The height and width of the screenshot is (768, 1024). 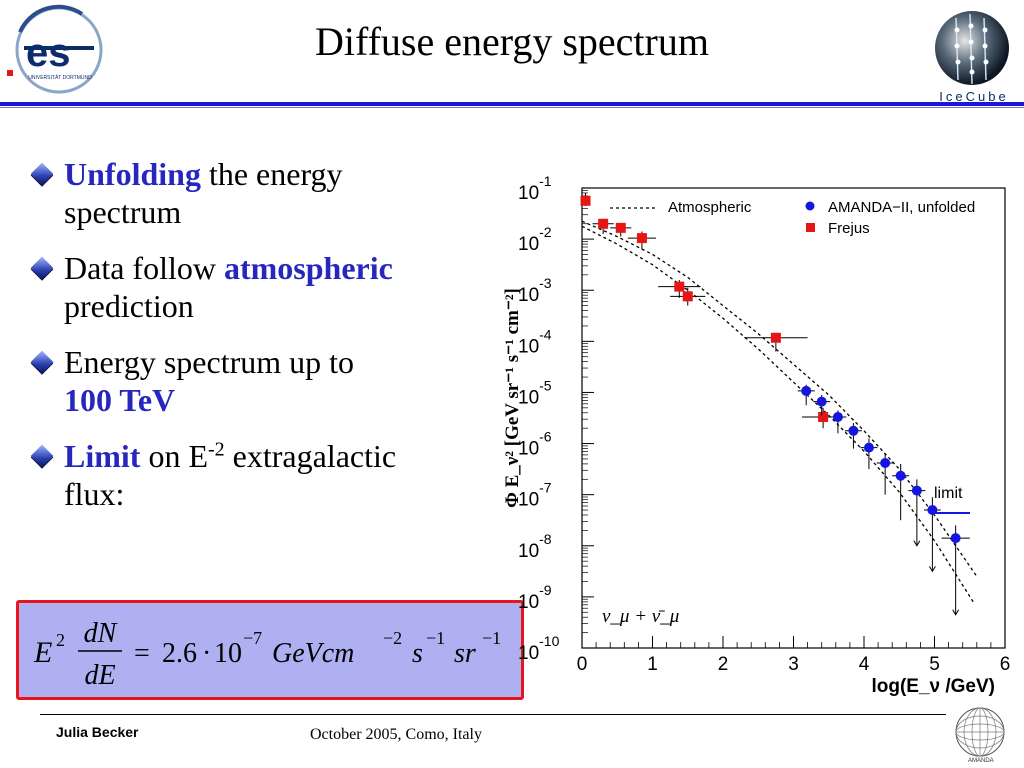 What do you see at coordinates (535, 597) in the screenshot?
I see `y-tick-label: 10⁻⁹` at bounding box center [535, 597].